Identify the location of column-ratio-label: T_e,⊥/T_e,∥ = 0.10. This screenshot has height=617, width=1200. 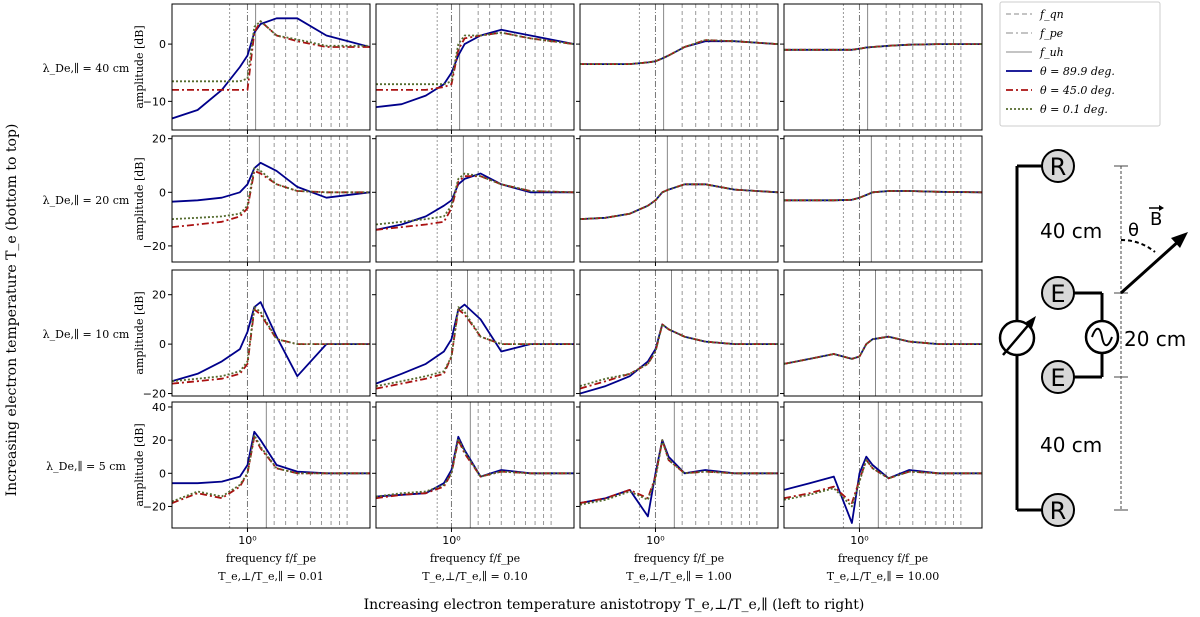
(475, 576).